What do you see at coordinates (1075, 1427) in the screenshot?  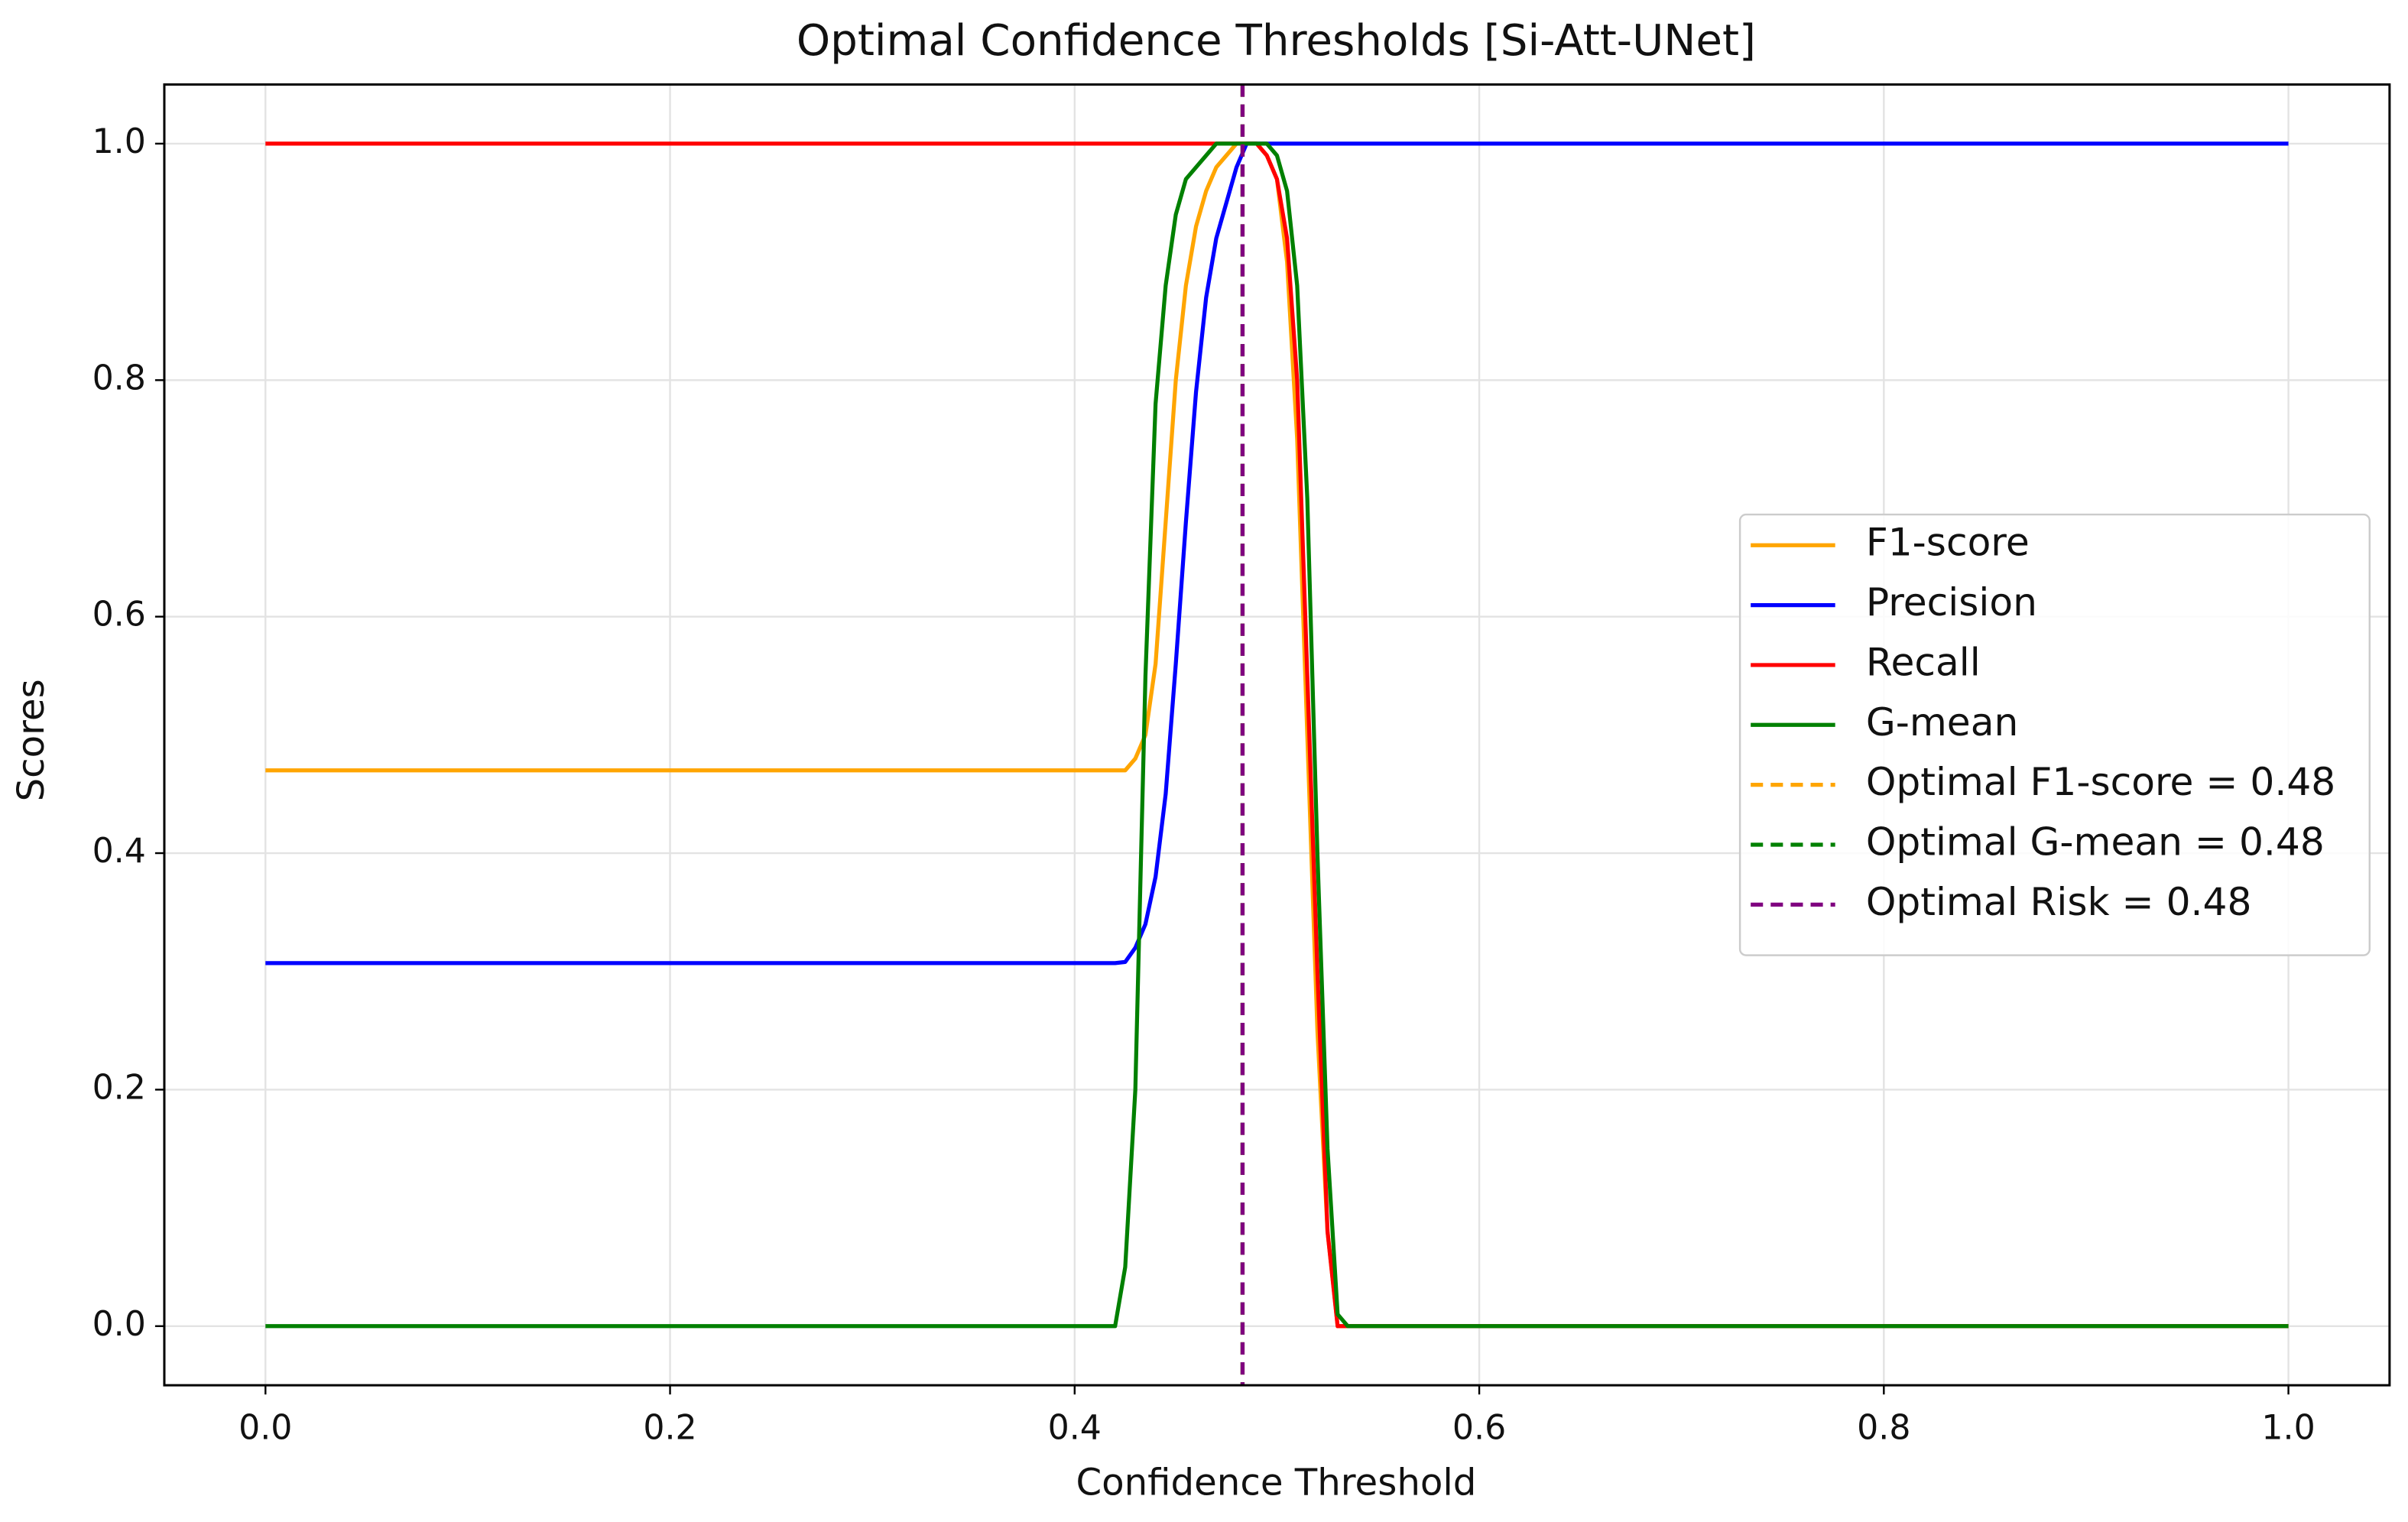 I see `x-tick-label: 0.4` at bounding box center [1075, 1427].